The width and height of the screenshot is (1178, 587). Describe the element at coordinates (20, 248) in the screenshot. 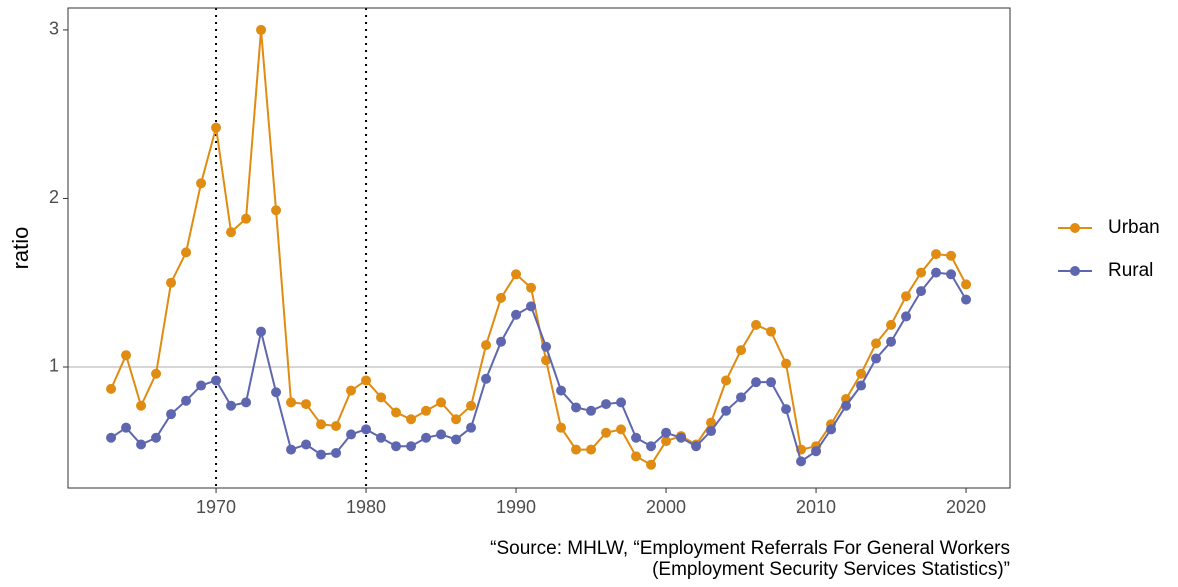

I see `y-axis-label: ratio` at that location.